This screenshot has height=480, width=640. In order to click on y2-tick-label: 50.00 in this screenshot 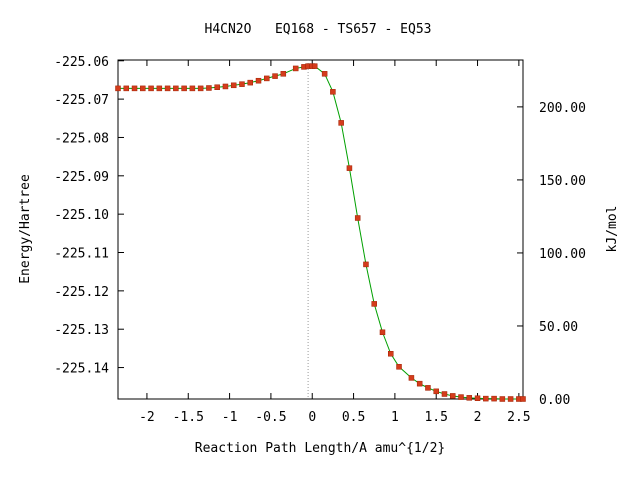, I will do `click(558, 327)`.